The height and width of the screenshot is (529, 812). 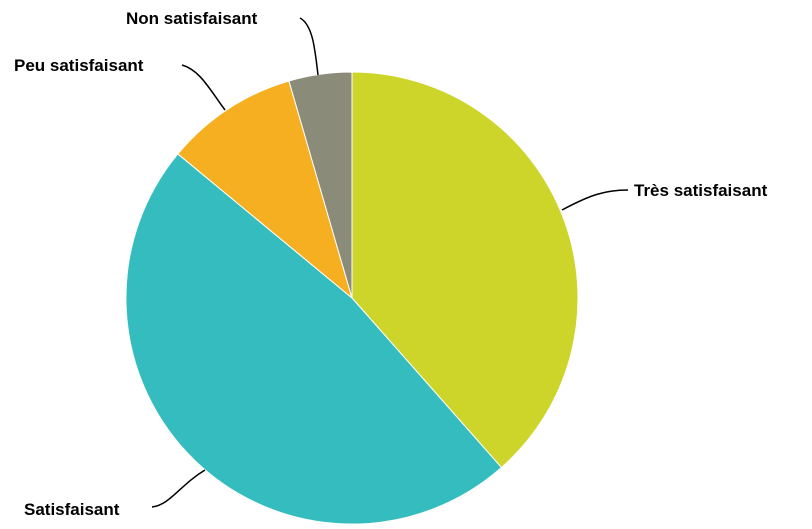 I want to click on leader-line-peu-satisfaisant, so click(x=203, y=87).